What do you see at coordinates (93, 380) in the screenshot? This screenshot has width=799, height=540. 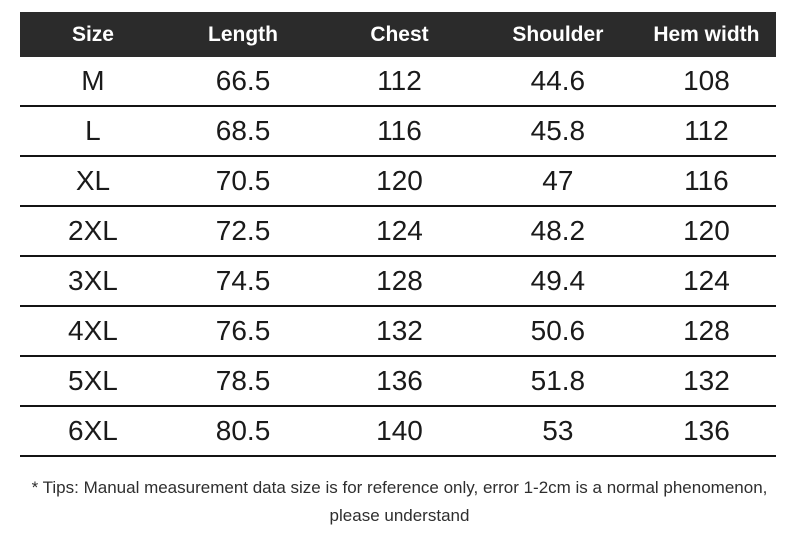 I see `size-cell: 5XL` at bounding box center [93, 380].